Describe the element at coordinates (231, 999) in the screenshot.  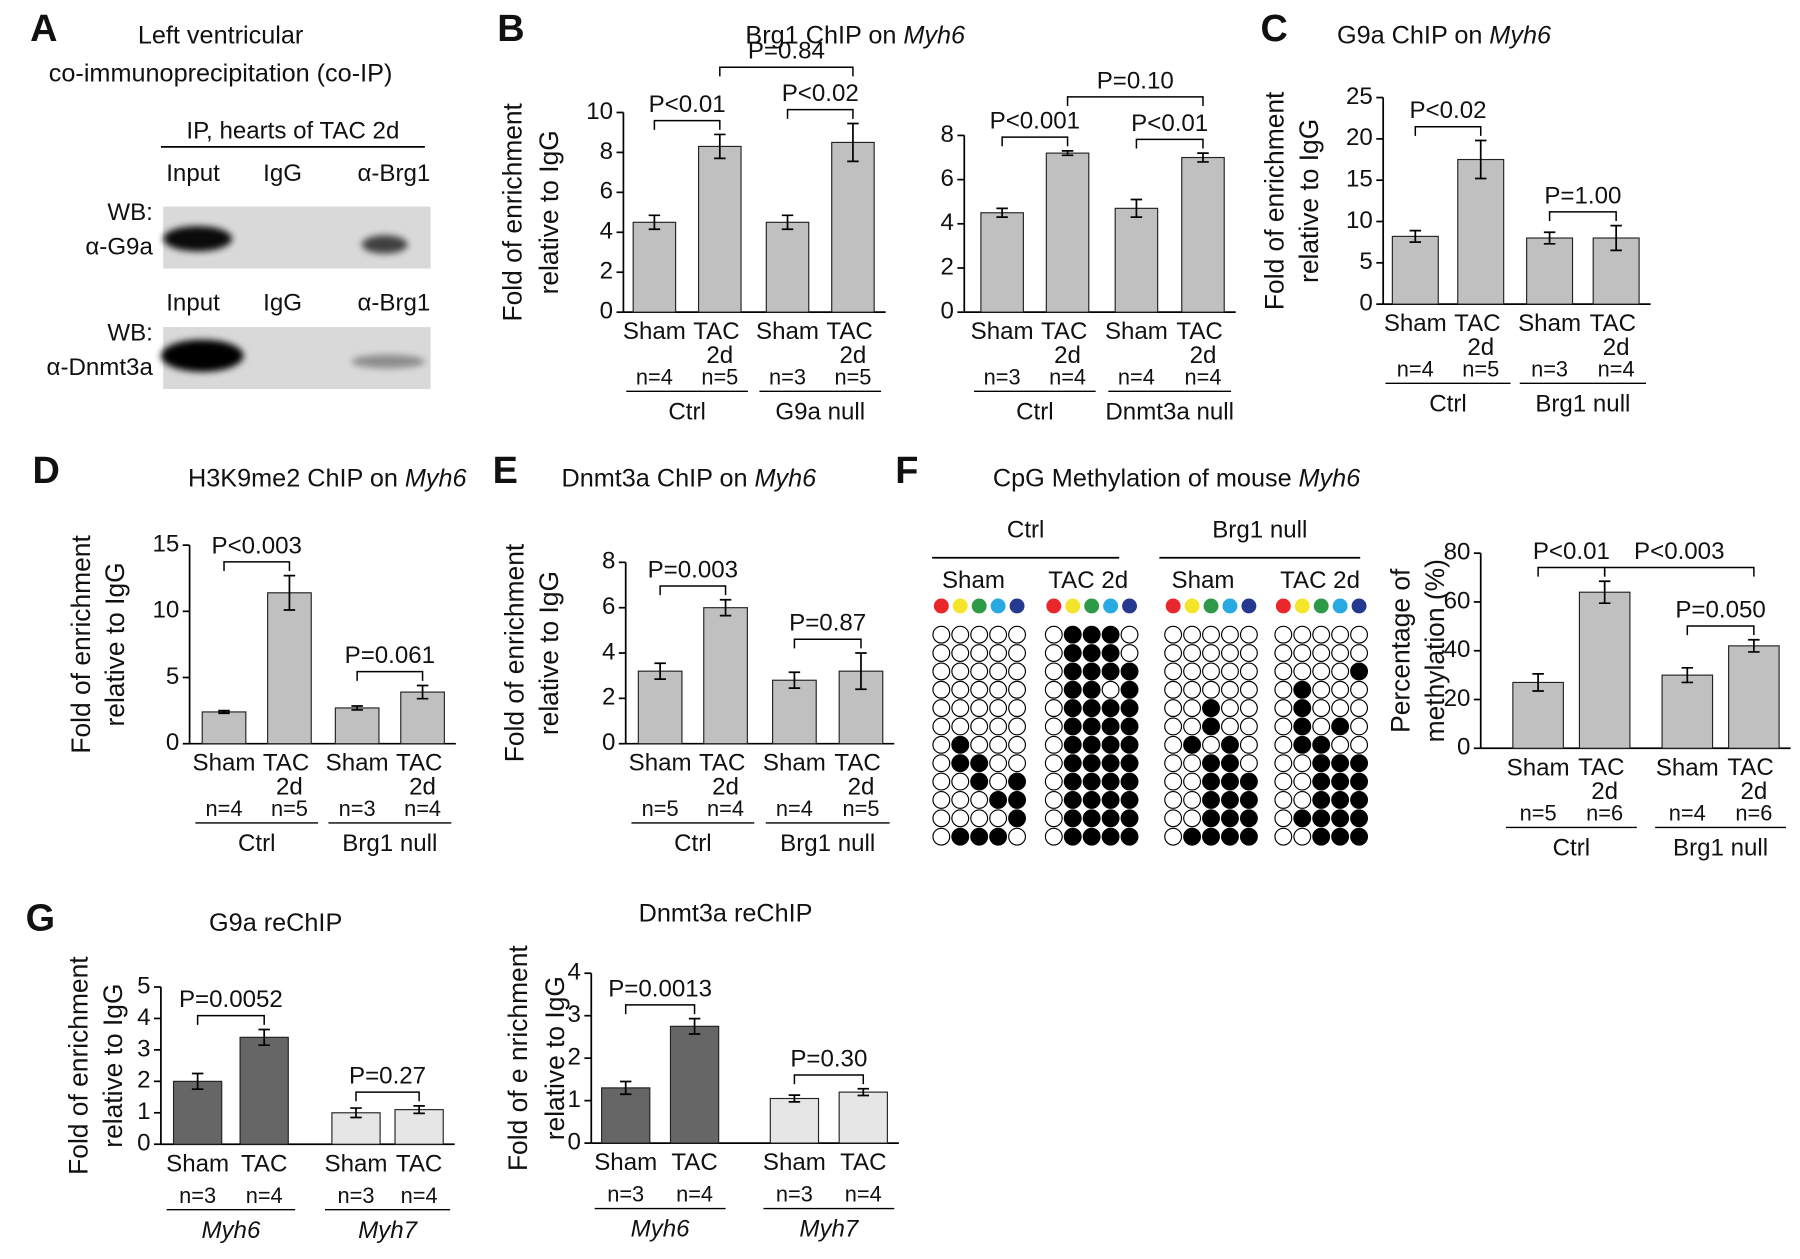
I see `p-value-label: P=0.0052` at that location.